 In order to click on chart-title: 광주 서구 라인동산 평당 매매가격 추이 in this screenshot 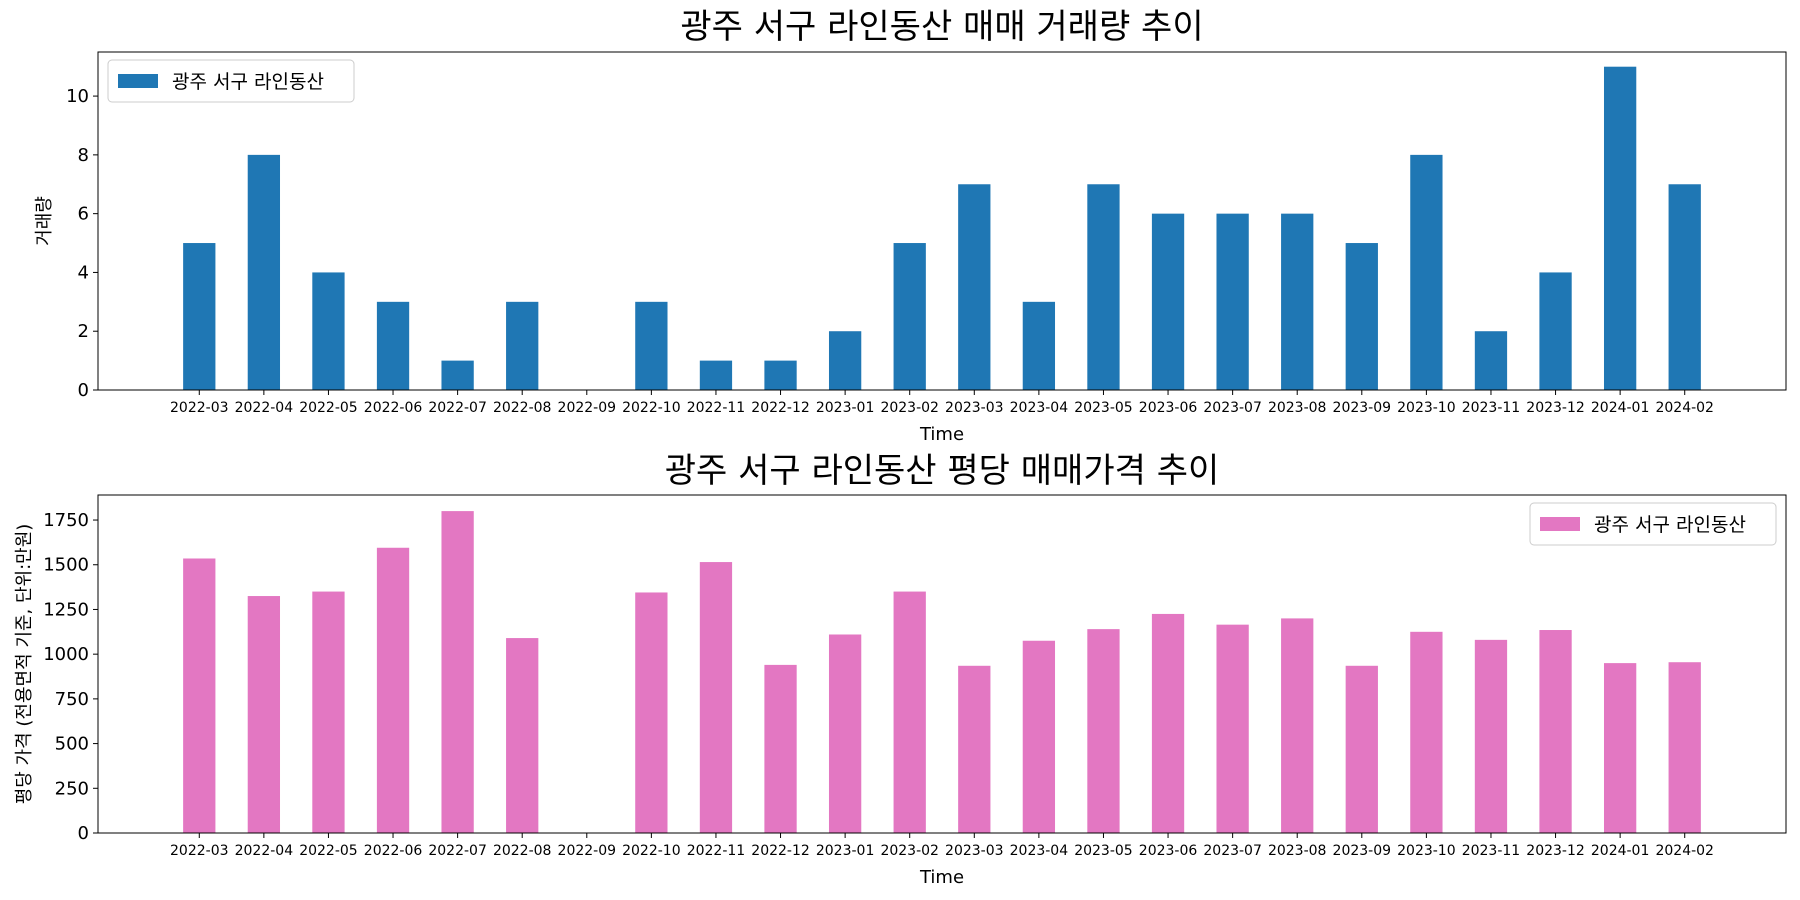, I will do `click(942, 471)`.